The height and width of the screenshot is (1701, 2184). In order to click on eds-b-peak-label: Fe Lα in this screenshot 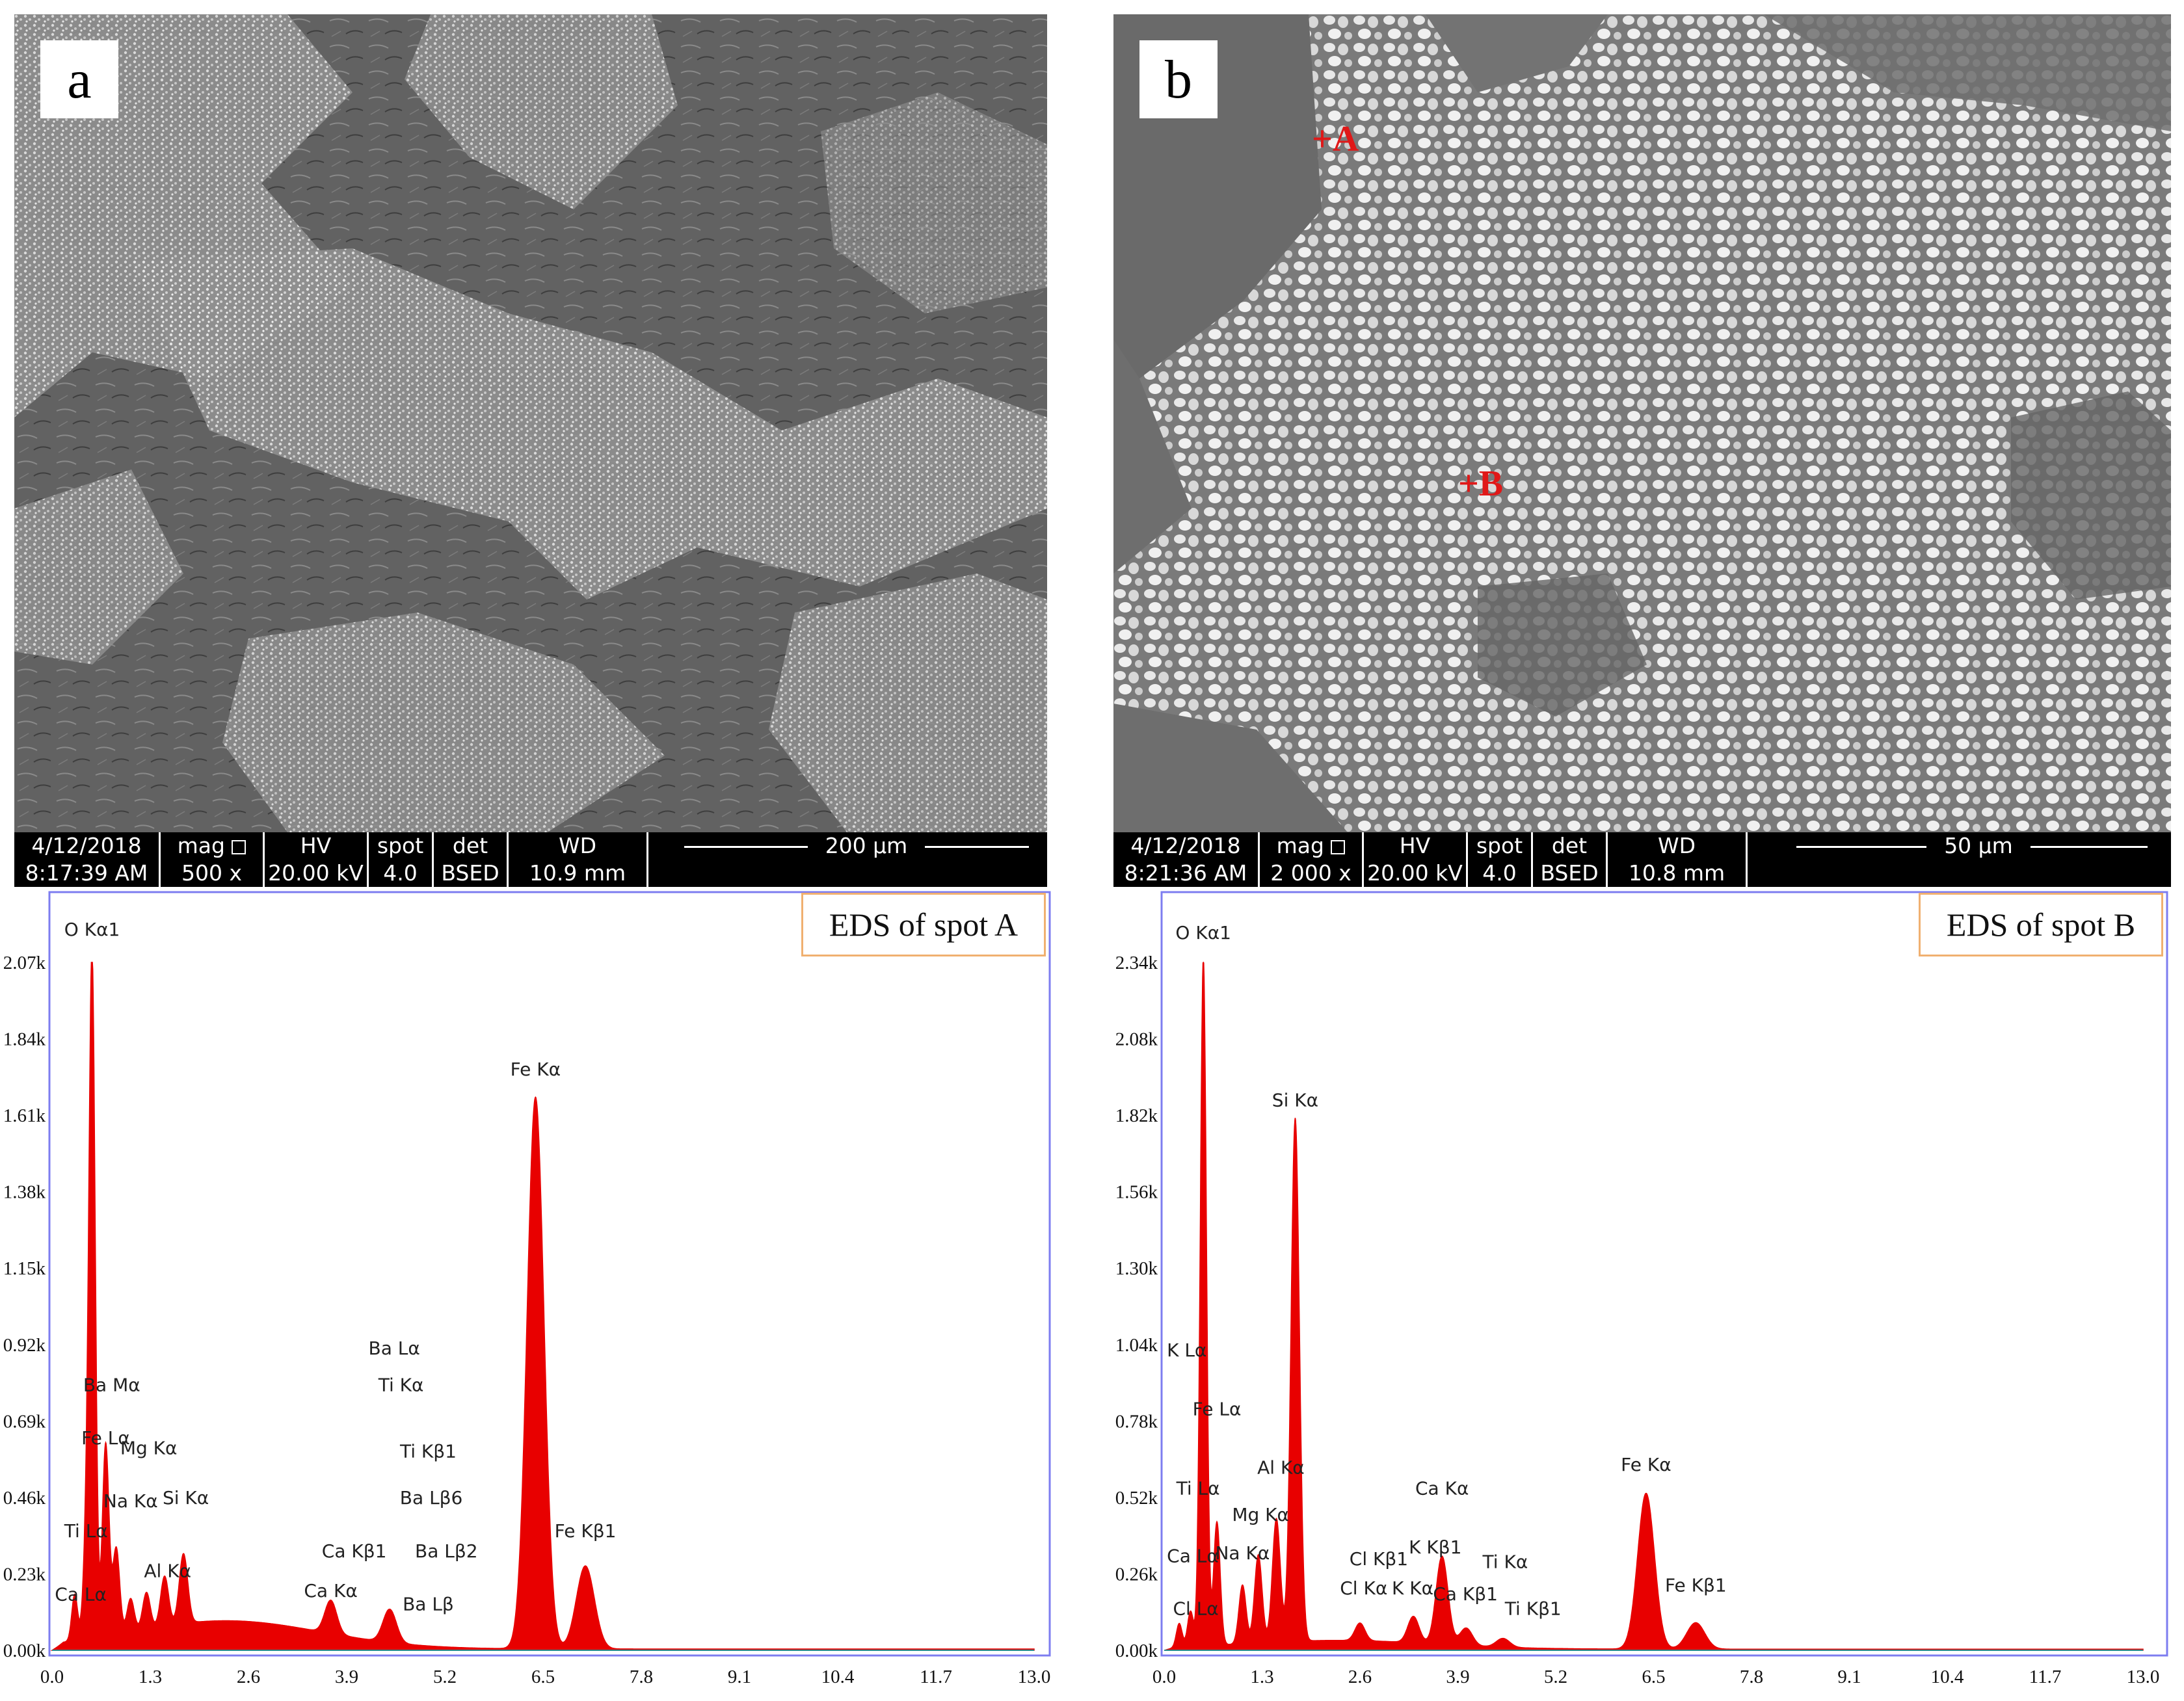, I will do `click(1217, 1408)`.